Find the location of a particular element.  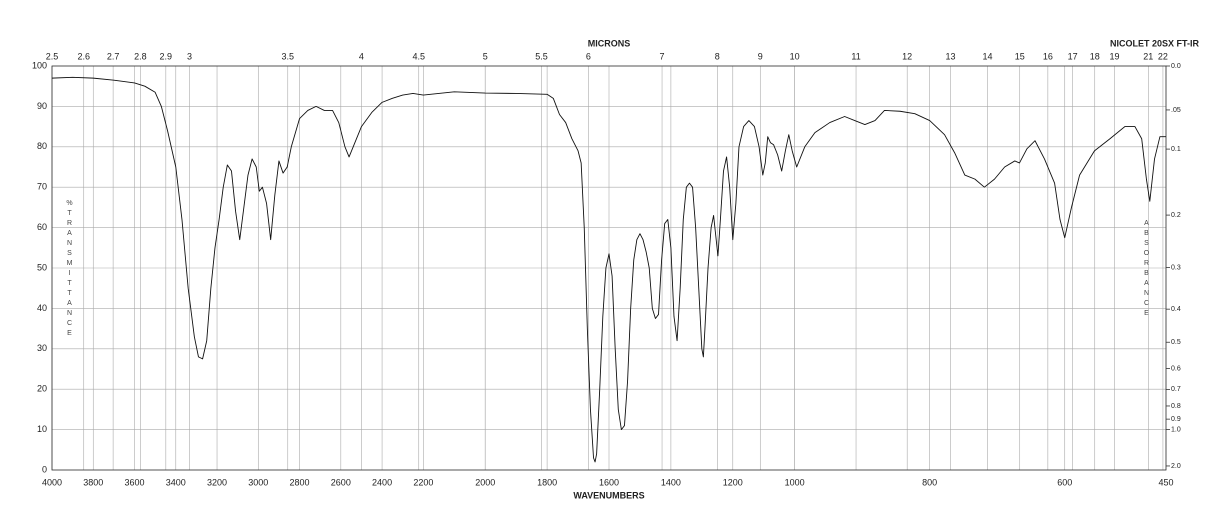

x2-tick-label: 3 is located at coordinates (189, 56).